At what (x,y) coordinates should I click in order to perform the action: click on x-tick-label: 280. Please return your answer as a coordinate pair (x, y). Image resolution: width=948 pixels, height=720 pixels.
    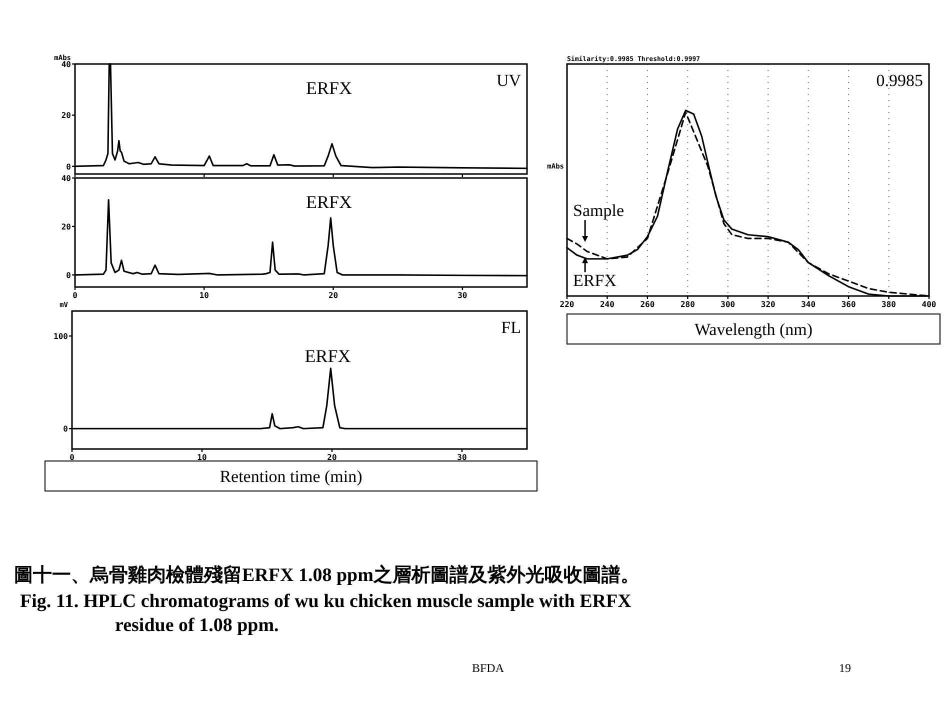
    Looking at the image, I should click on (688, 304).